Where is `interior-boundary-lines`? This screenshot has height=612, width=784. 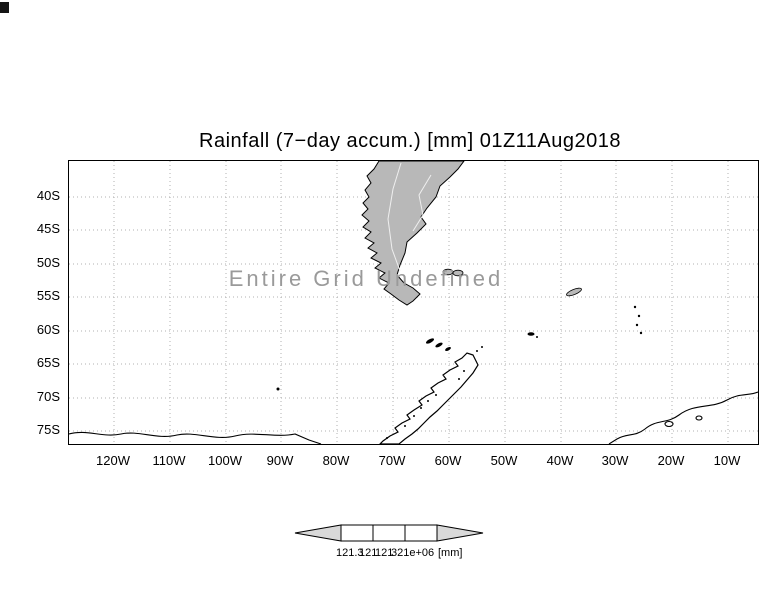 interior-boundary-lines is located at coordinates (409, 217).